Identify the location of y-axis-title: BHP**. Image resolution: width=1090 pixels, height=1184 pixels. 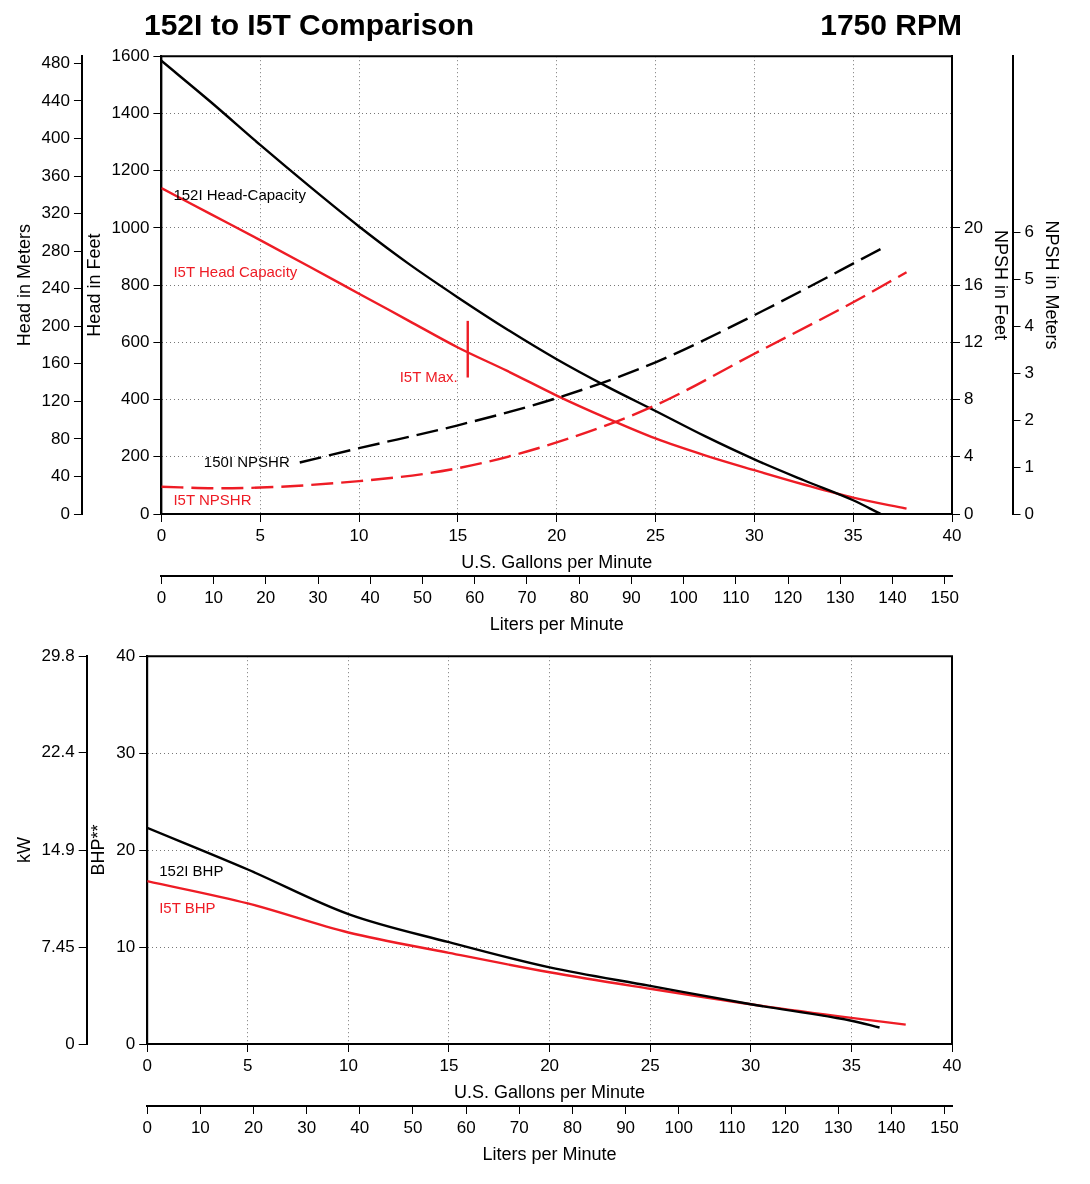
(98, 850).